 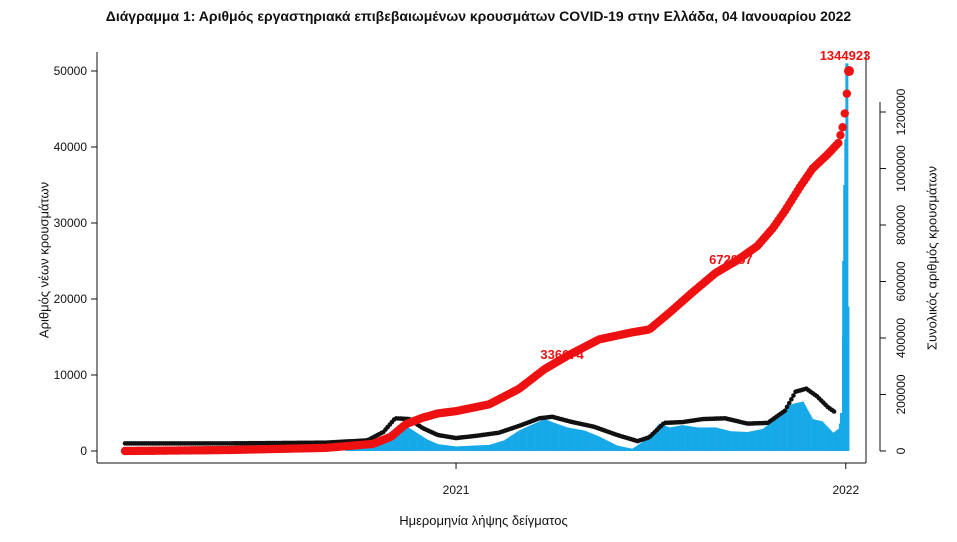 What do you see at coordinates (901, 168) in the screenshot?
I see `y-right-tick-label: 1000000` at bounding box center [901, 168].